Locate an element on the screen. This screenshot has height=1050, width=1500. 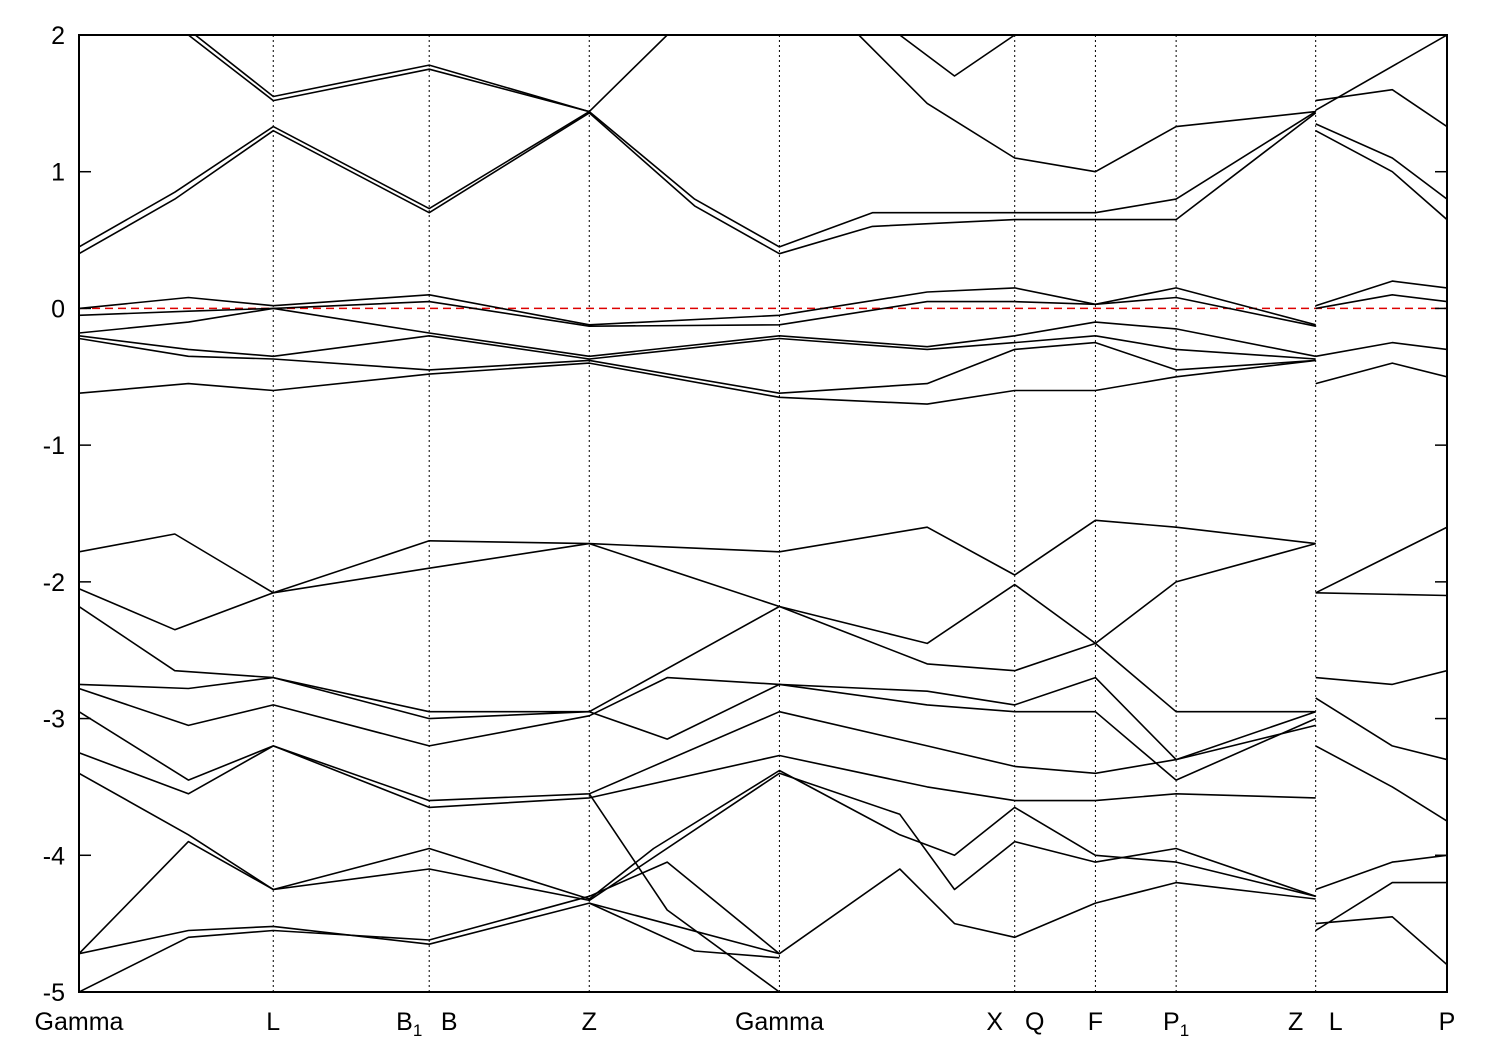
kpoint-label: P1 is located at coordinates (1176, 1024).